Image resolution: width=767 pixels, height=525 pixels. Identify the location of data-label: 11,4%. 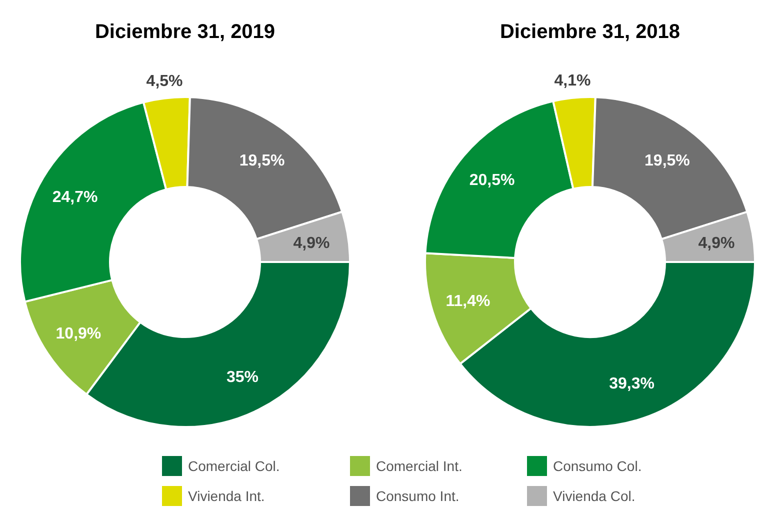
(468, 301).